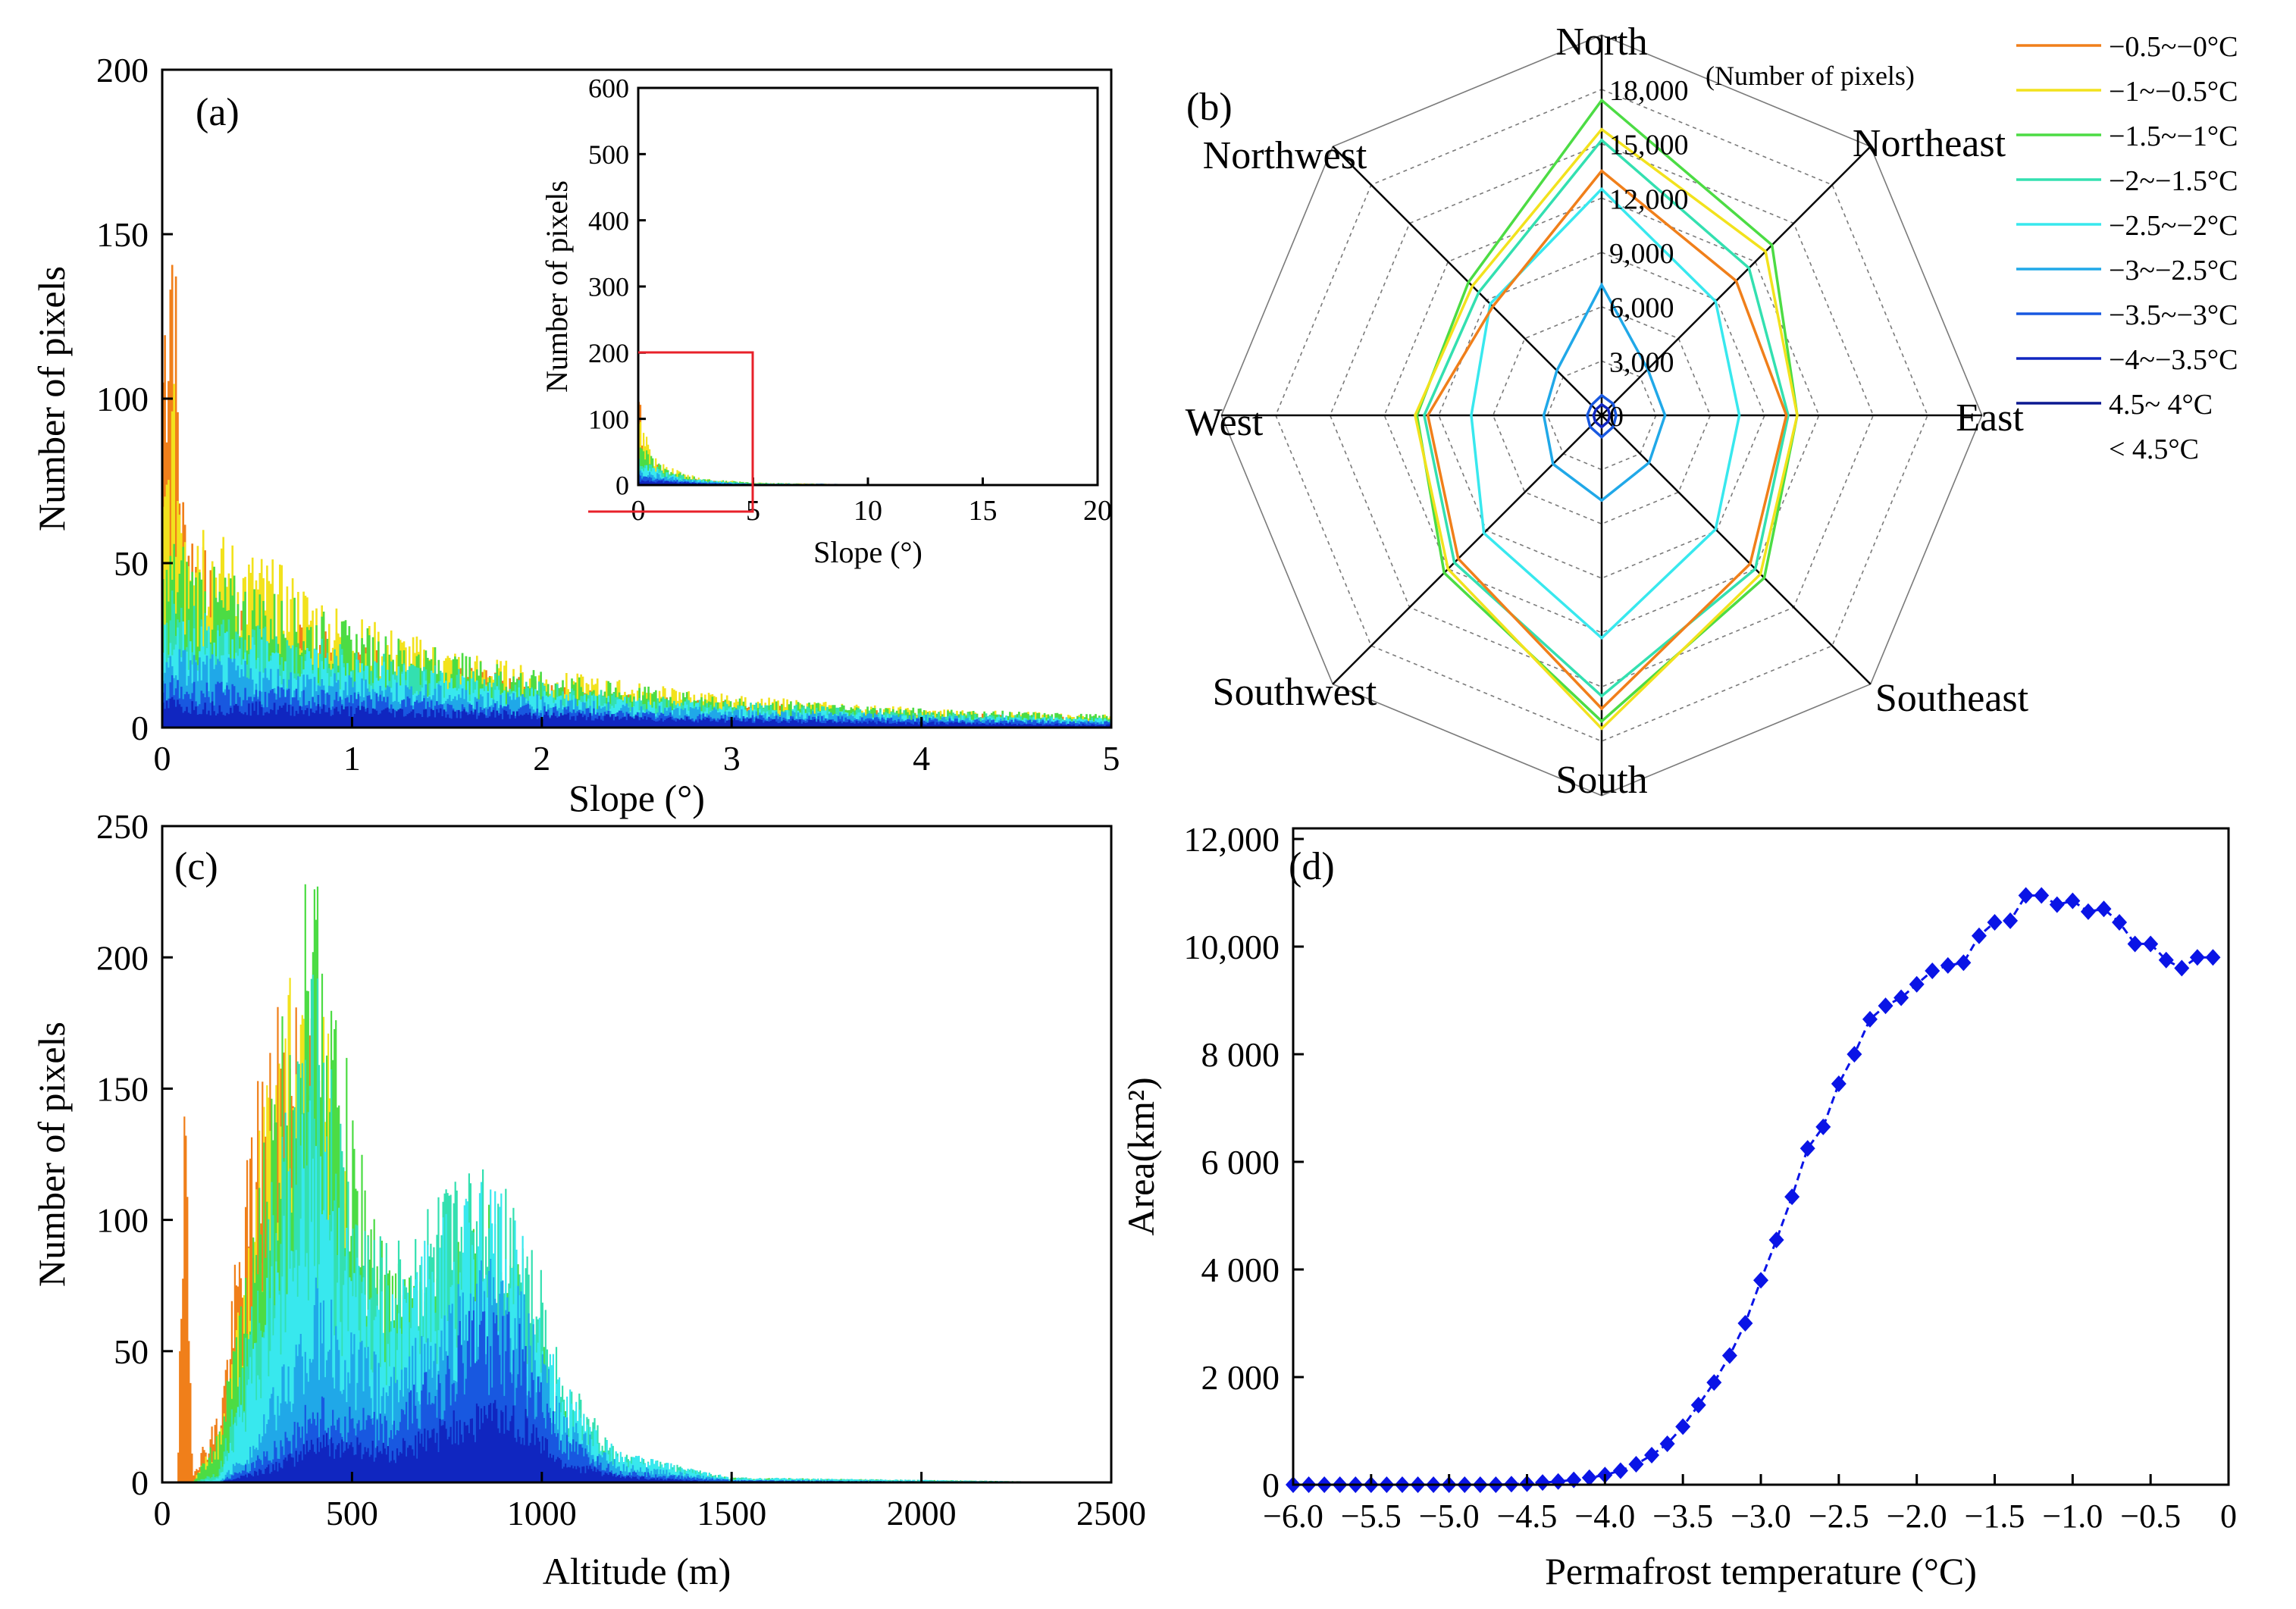  I want to click on panel-d-ylabel: Area(km²), so click(1141, 1156).